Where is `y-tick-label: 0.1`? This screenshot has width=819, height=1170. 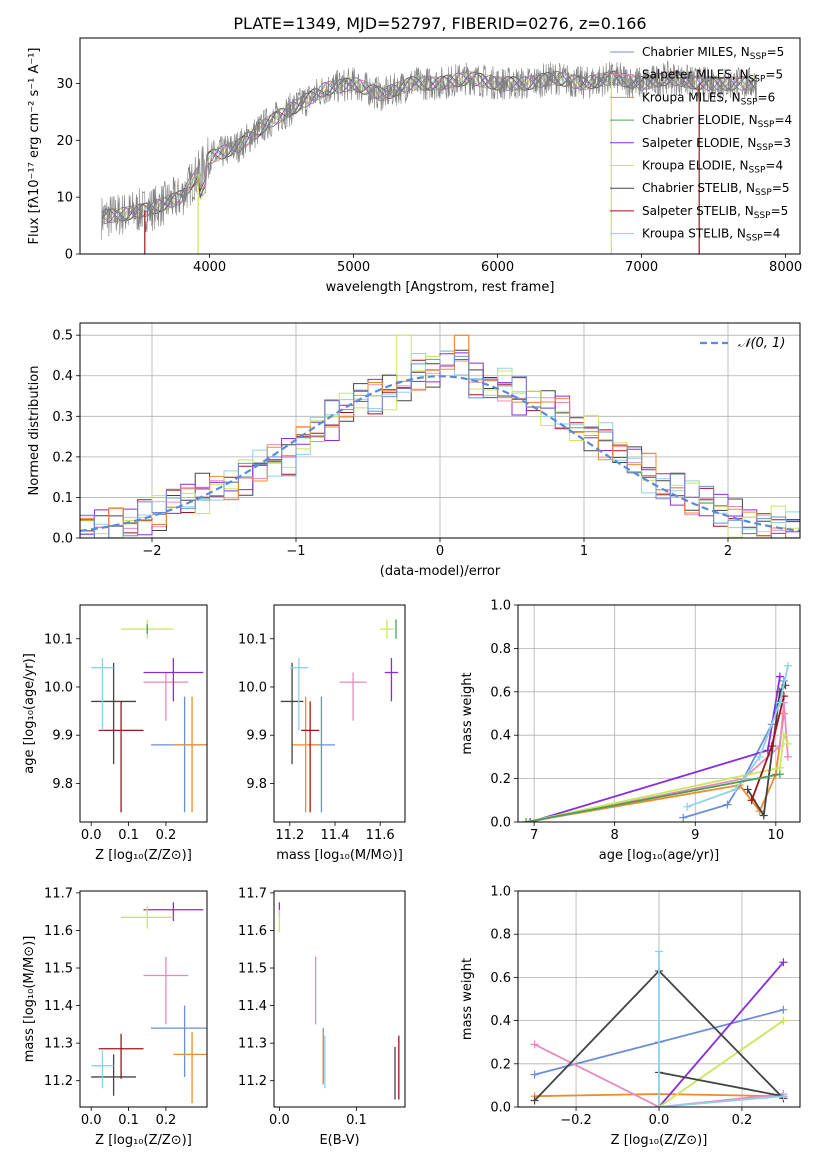
y-tick-label: 0.1 is located at coordinates (62, 498).